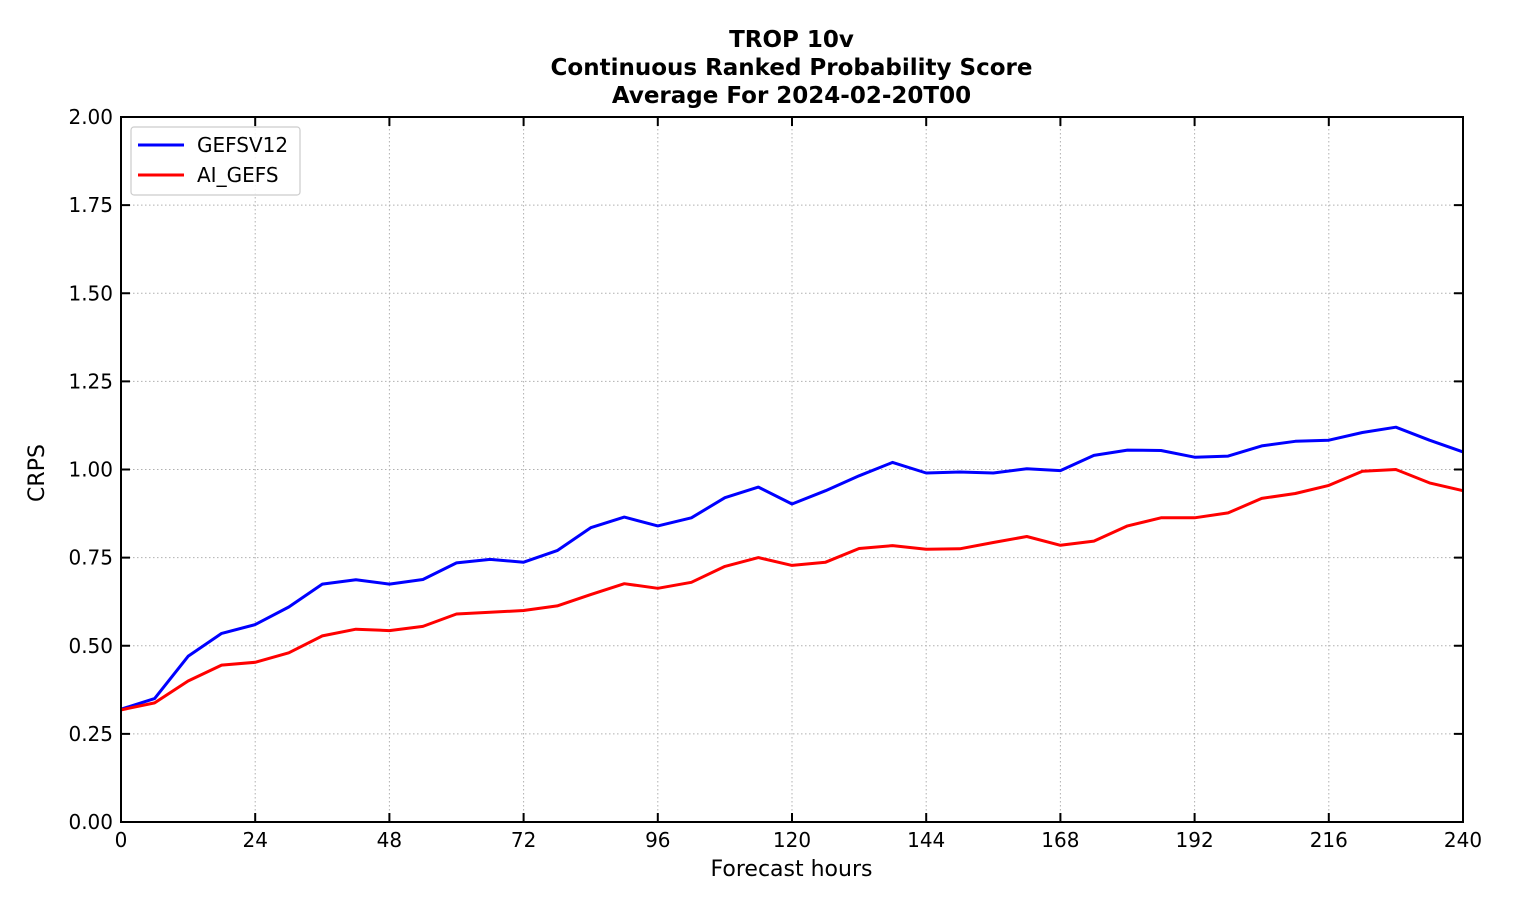  What do you see at coordinates (254, 840) in the screenshot?
I see `x-tick-label: 24` at bounding box center [254, 840].